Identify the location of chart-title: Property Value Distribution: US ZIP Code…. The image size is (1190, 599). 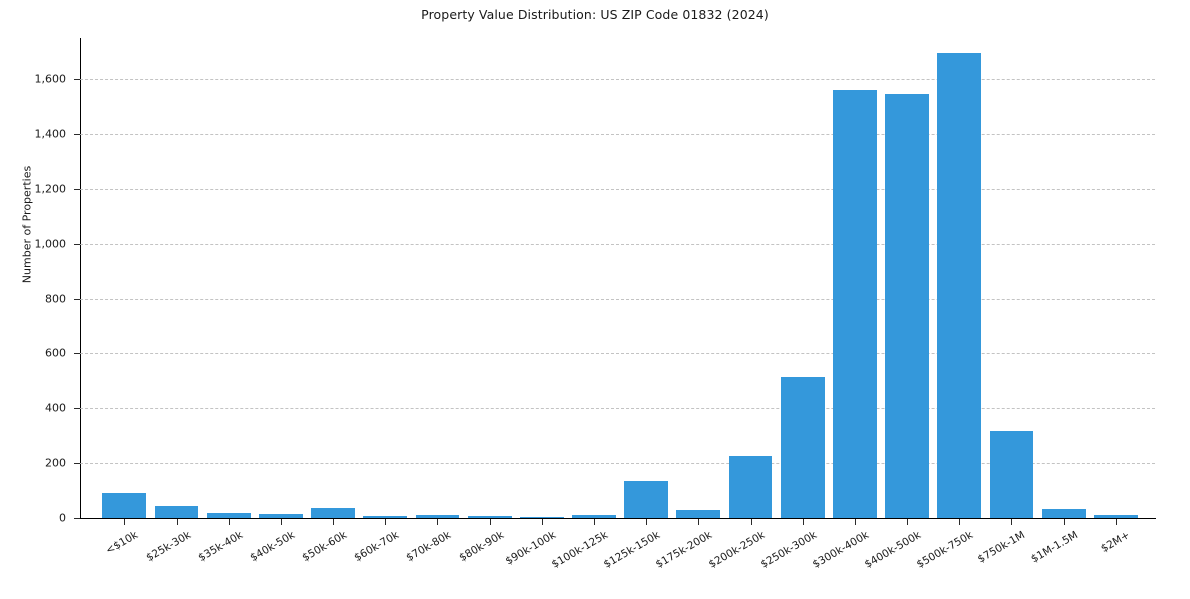
(595, 14).